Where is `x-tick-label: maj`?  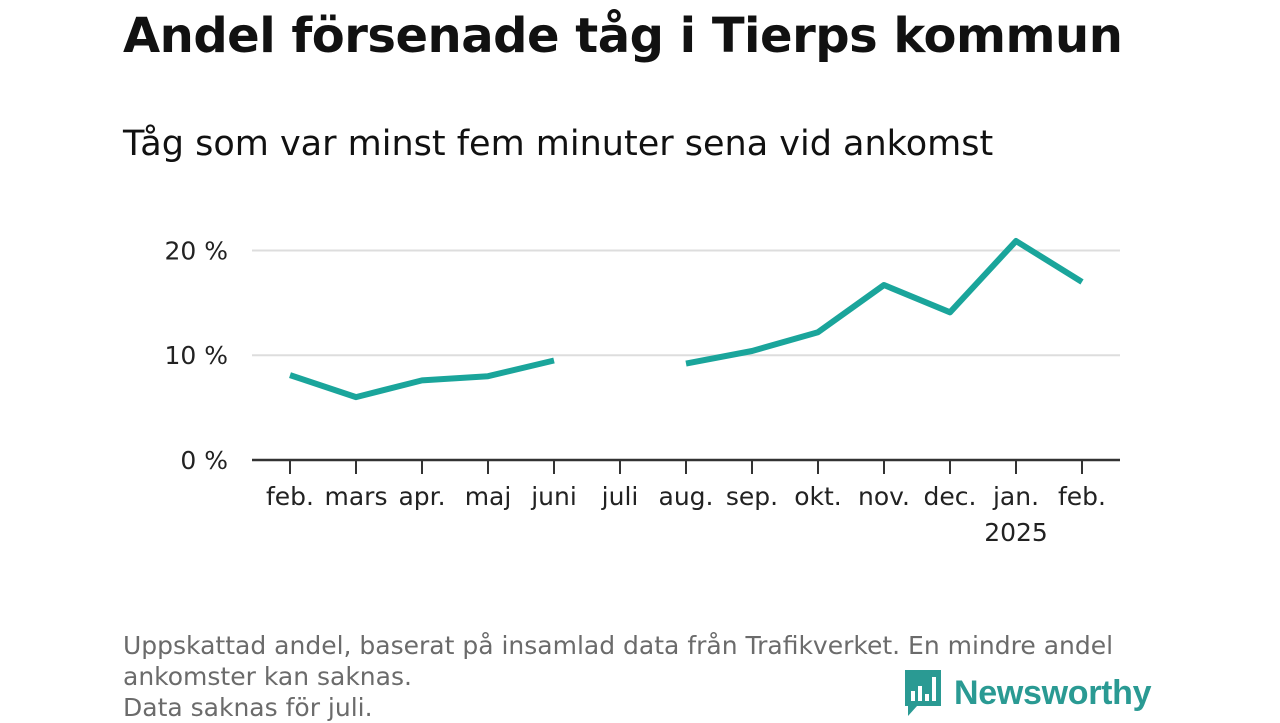
x-tick-label: maj is located at coordinates (488, 496).